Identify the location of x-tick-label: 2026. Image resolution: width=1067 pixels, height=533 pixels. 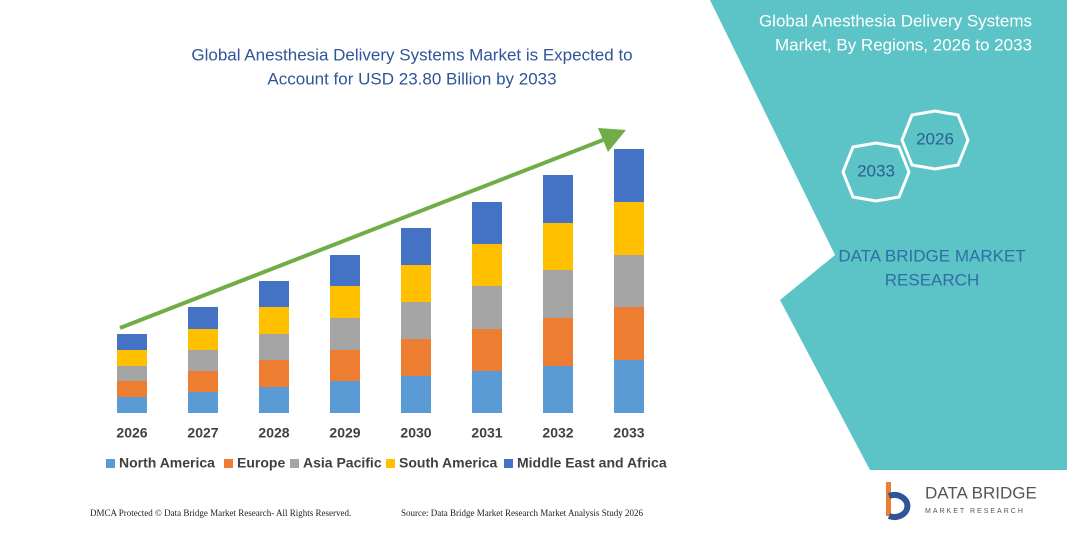
(131, 433).